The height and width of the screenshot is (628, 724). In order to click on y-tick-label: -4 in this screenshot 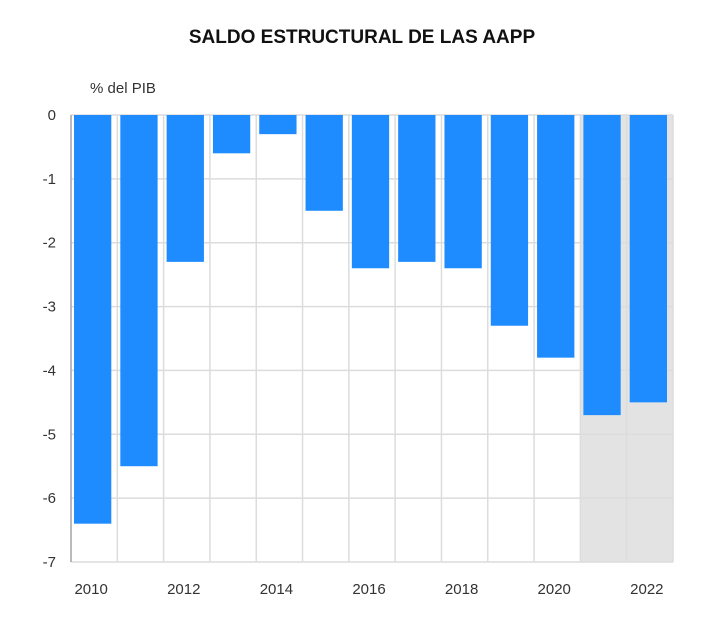, I will do `click(49, 370)`.